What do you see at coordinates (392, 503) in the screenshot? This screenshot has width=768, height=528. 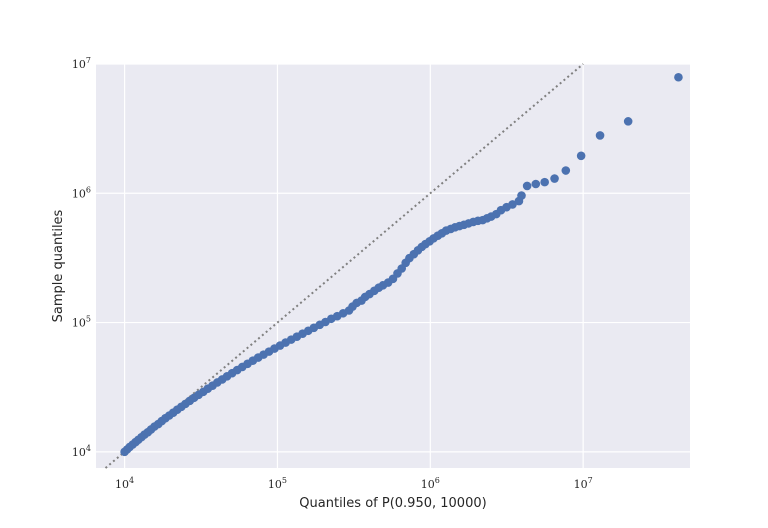 I see `x-axis-label: Quantiles of P(0.950, 10000)` at bounding box center [392, 503].